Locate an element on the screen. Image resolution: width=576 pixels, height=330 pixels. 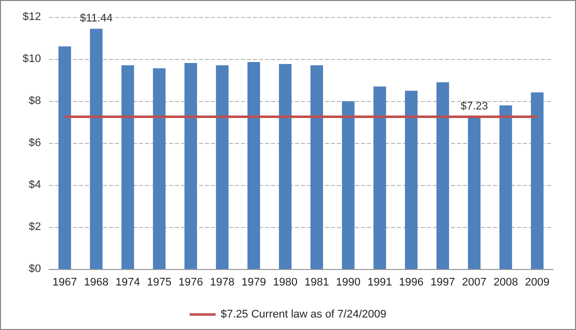
x-tick-label: 2008 is located at coordinates (506, 282).